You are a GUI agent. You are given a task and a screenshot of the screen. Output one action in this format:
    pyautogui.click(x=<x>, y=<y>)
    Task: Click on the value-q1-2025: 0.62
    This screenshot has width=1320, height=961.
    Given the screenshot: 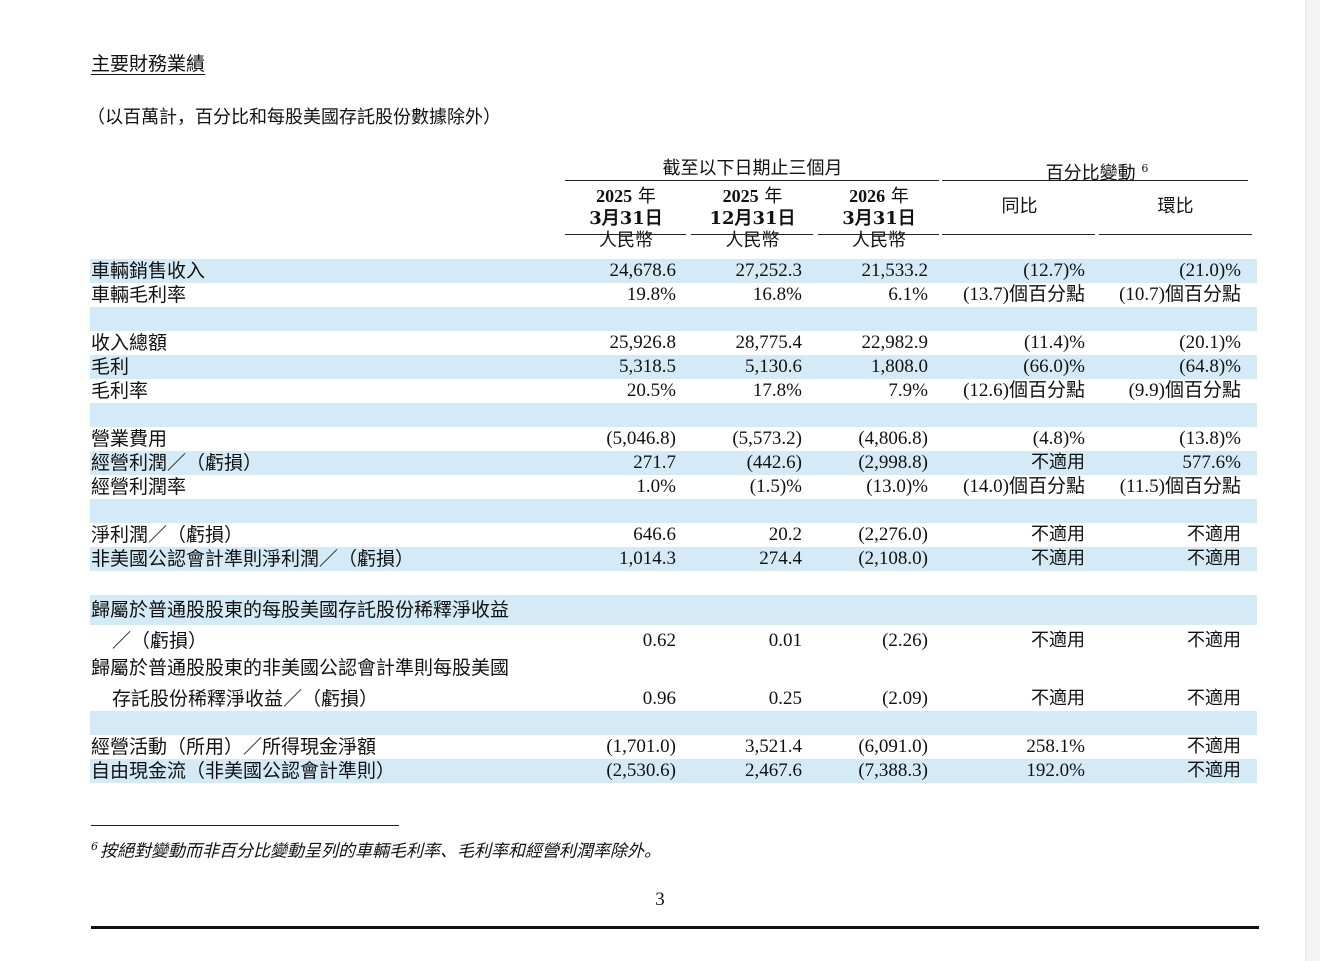 What is the action you would take?
    pyautogui.click(x=659, y=640)
    